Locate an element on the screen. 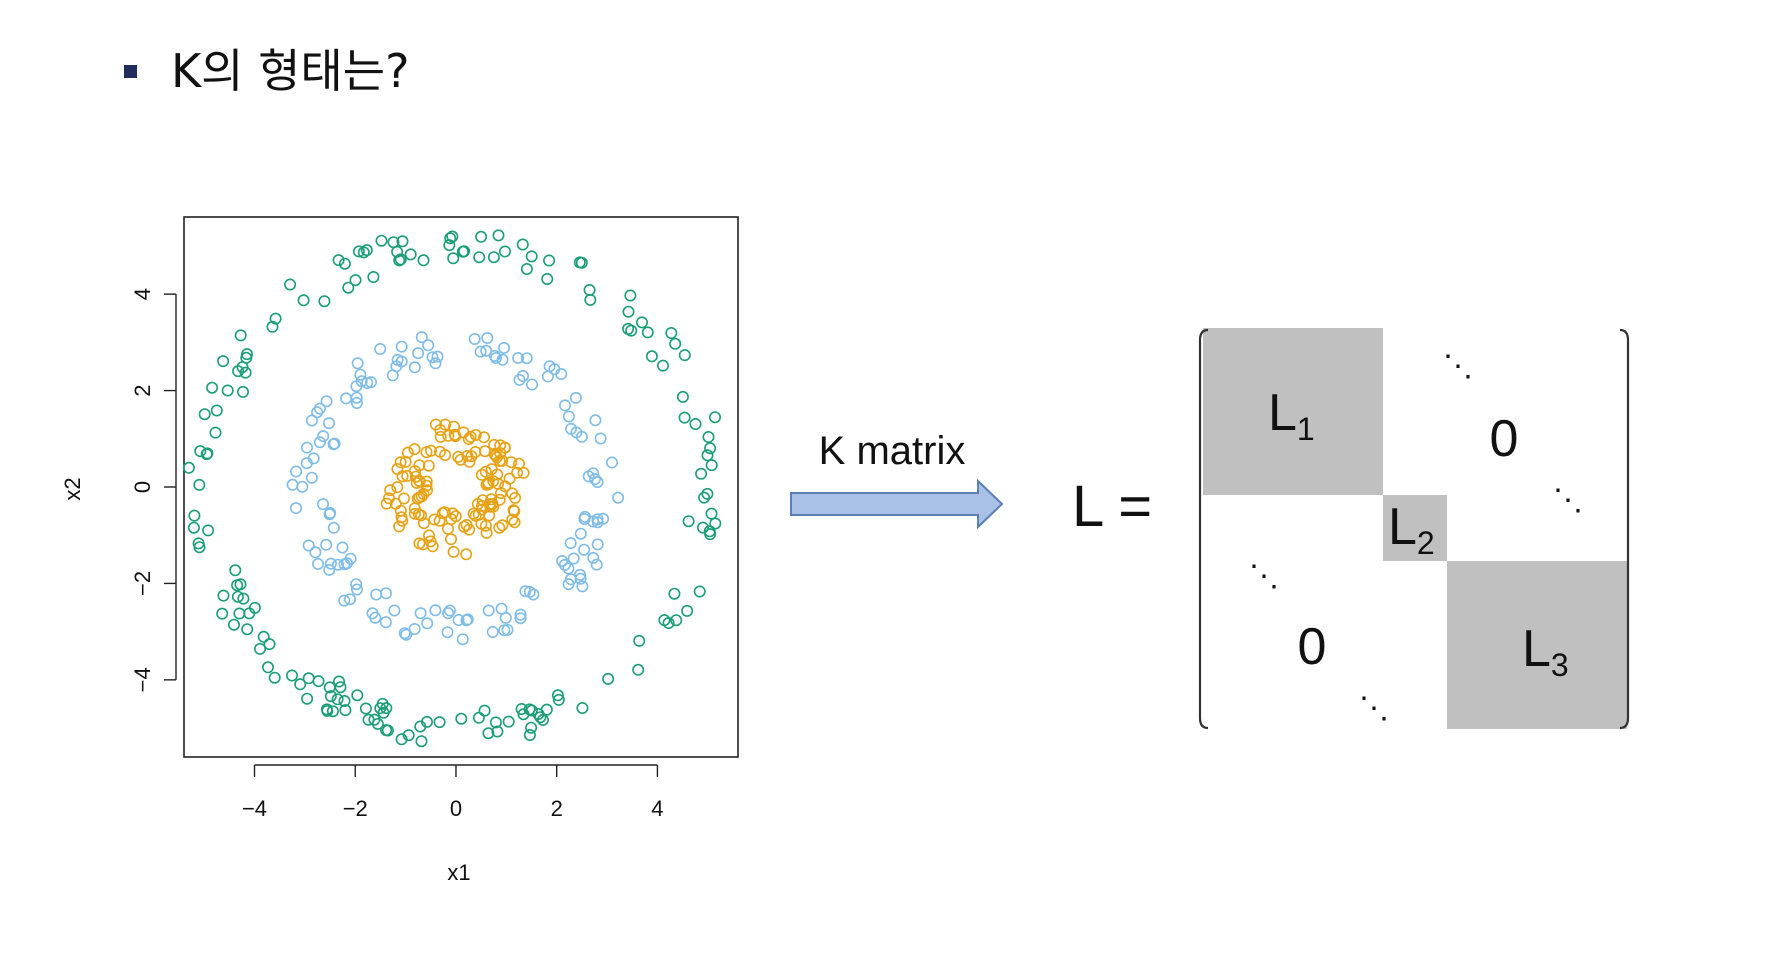 The image size is (1782, 978). y-tick-label: 0 is located at coordinates (142, 487).